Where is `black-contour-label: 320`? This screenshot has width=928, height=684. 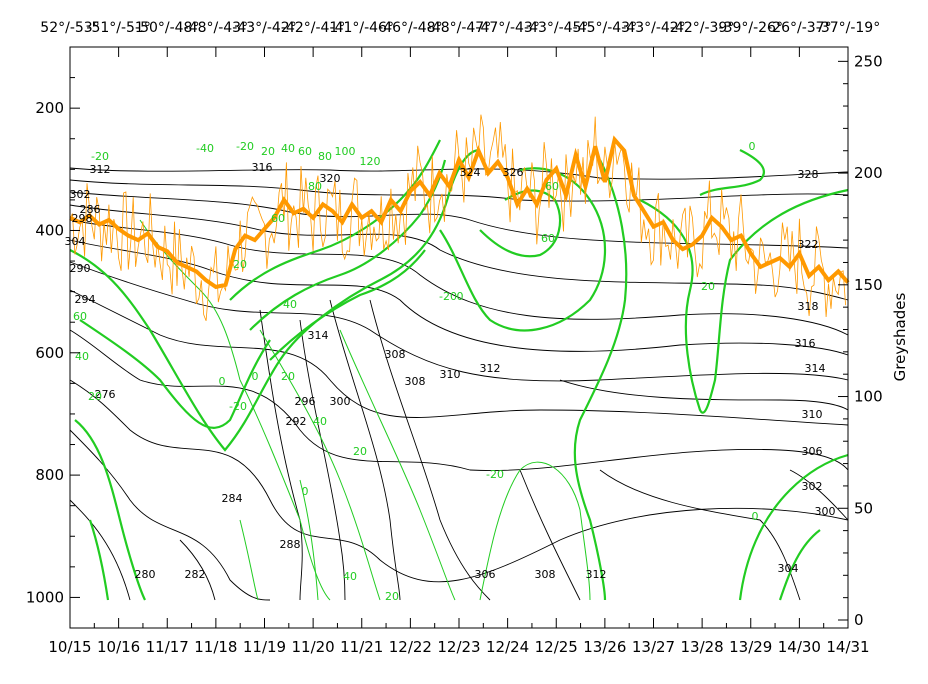
black-contour-label: 320 is located at coordinates (330, 178).